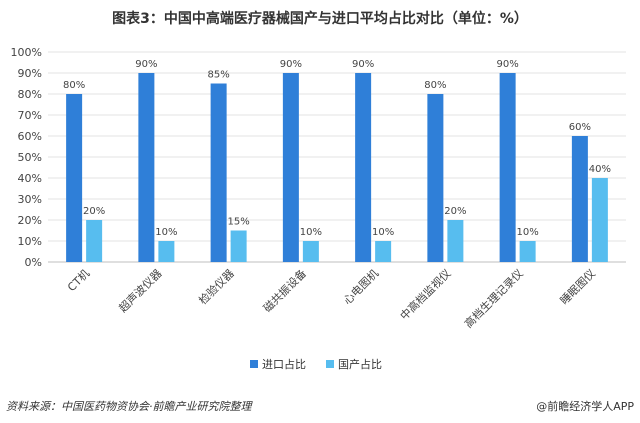  I want to click on data-label: 60%, so click(580, 127).